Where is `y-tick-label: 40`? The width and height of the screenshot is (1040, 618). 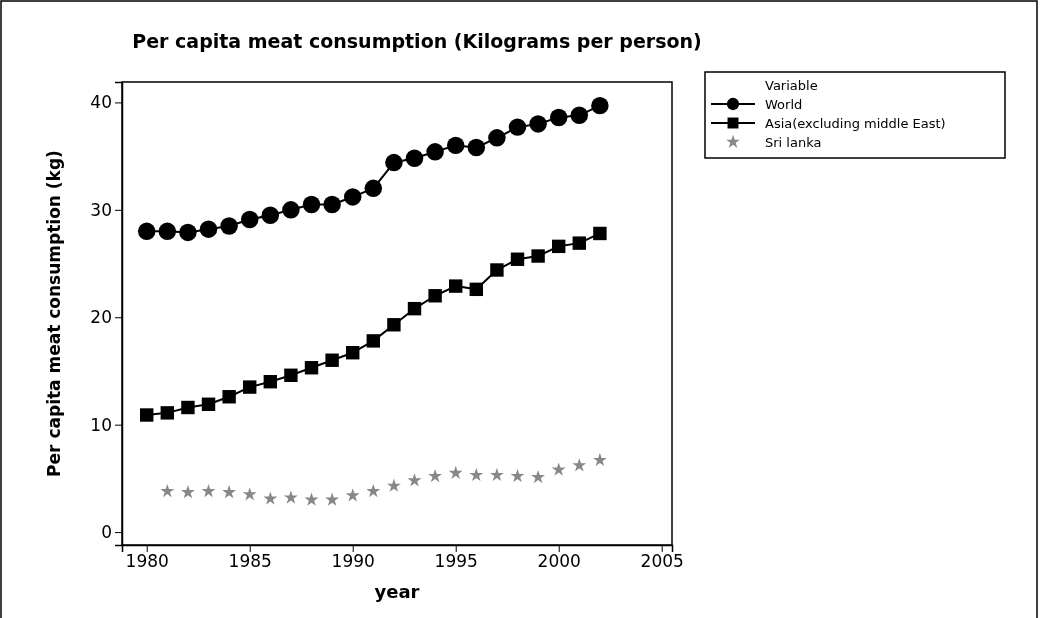 y-tick-label: 40 is located at coordinates (101, 102).